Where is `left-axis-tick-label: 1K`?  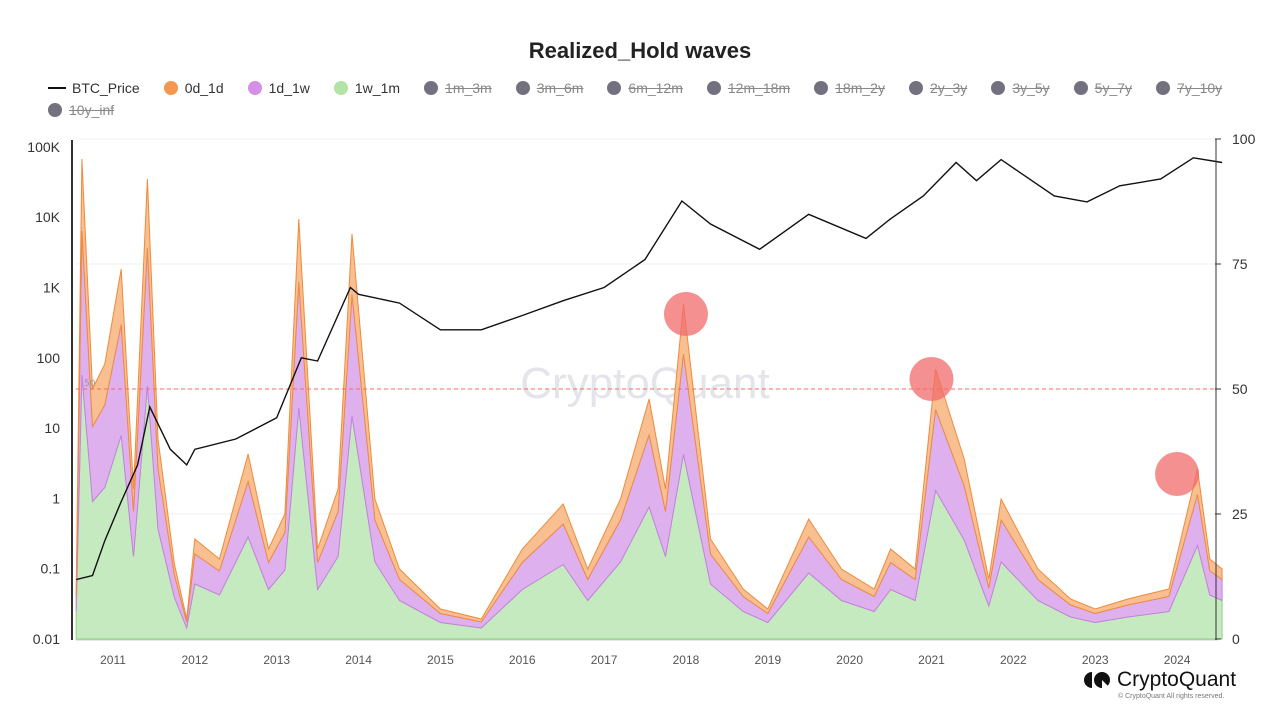 left-axis-tick-label: 1K is located at coordinates (52, 288).